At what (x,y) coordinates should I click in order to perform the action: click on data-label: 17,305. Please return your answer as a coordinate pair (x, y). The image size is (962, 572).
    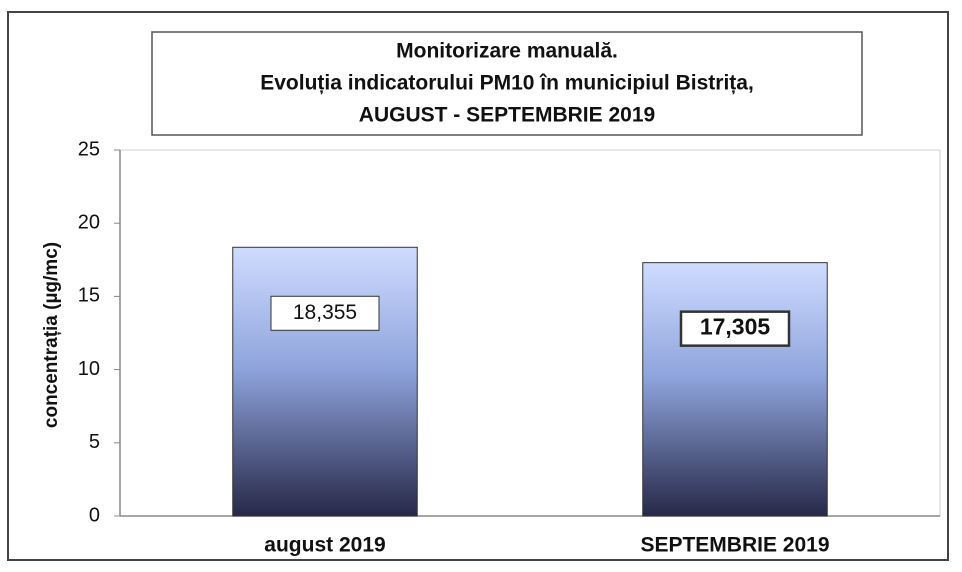
    Looking at the image, I should click on (735, 327).